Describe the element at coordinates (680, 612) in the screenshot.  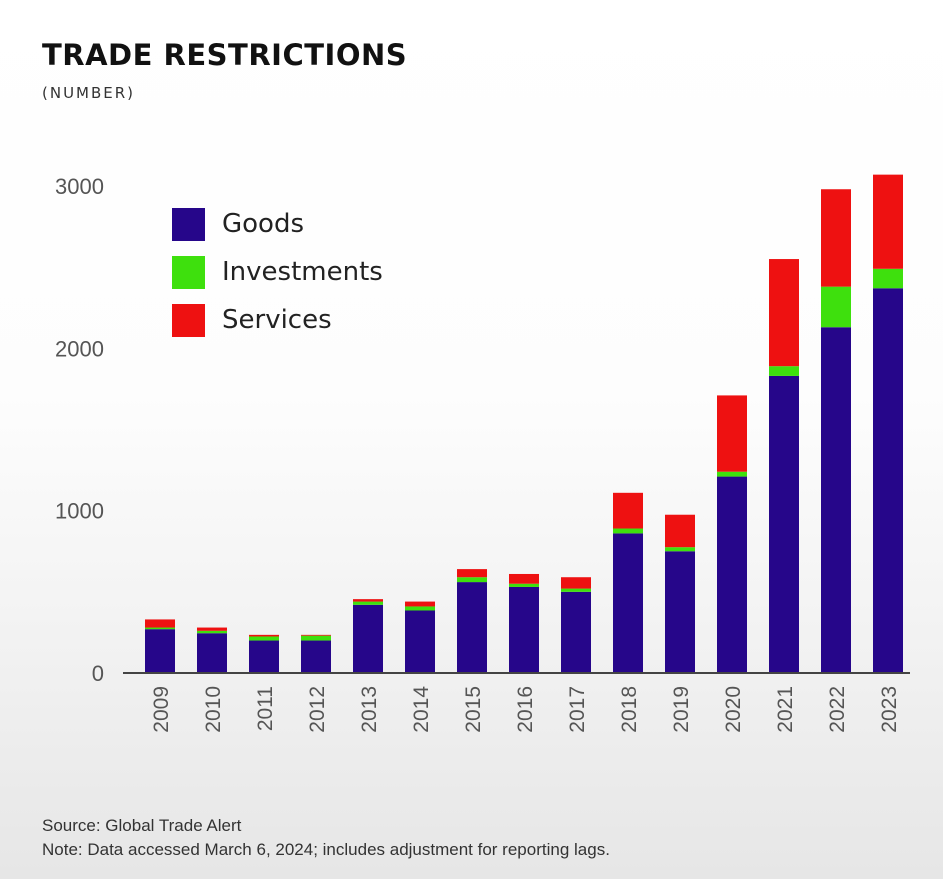
I see `bar-goods-2019` at that location.